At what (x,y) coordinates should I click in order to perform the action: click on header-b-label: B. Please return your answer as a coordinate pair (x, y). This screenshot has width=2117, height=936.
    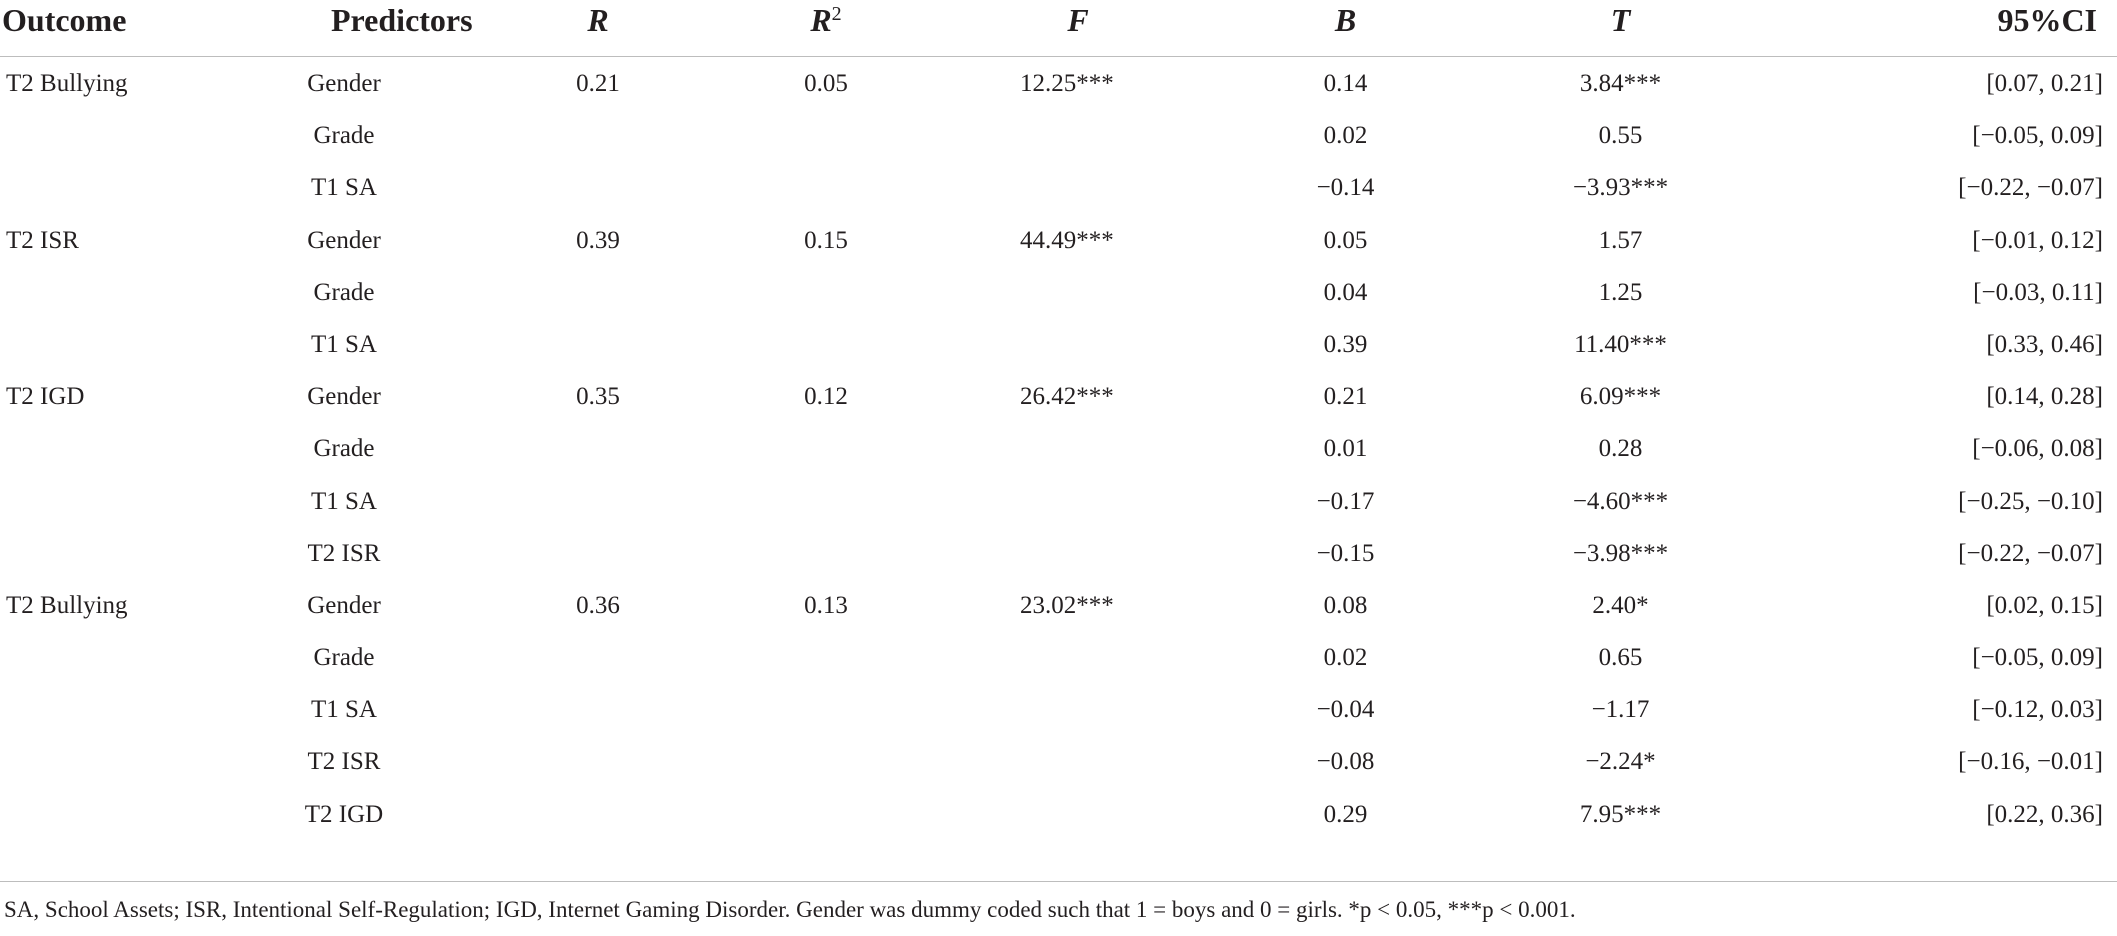
    Looking at the image, I should click on (1345, 20).